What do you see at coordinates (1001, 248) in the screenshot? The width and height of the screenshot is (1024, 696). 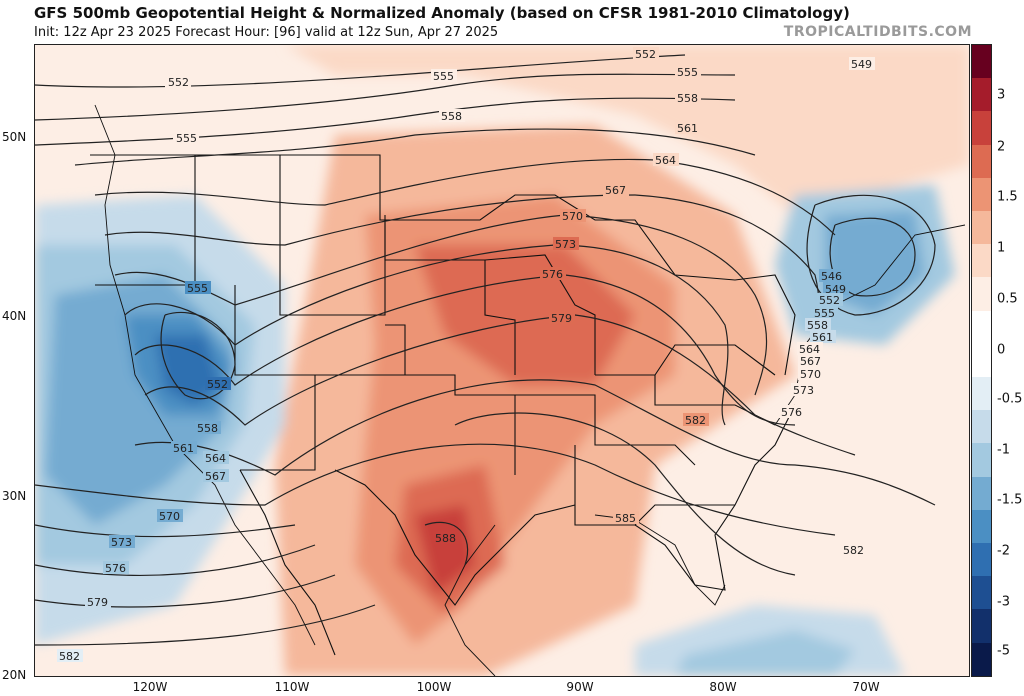 I see `colorbar-tick: 1` at bounding box center [1001, 248].